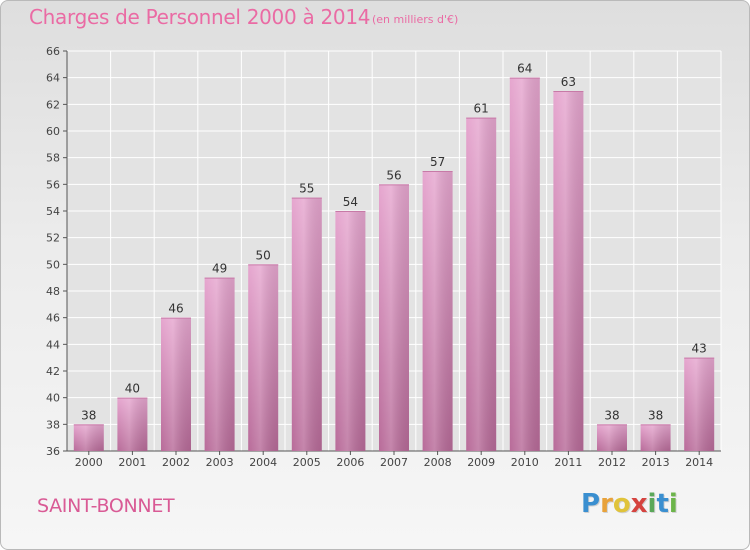  I want to click on x-tick-label-2004: 2004, so click(263, 462).